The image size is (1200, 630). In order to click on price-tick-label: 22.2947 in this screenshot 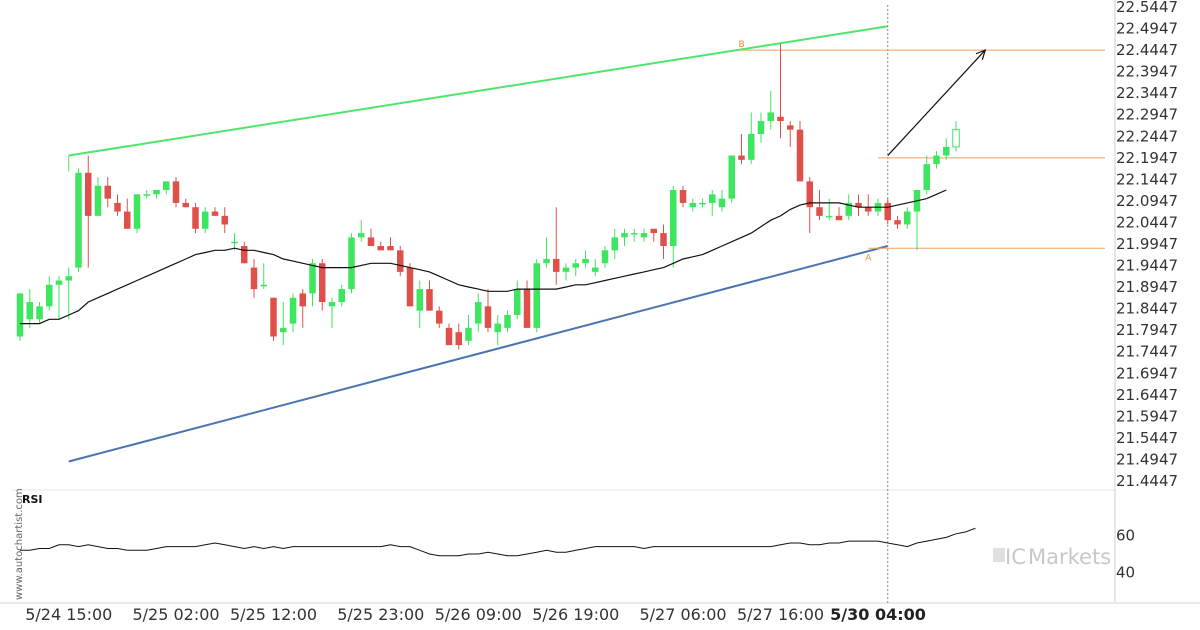, I will do `click(1147, 115)`.